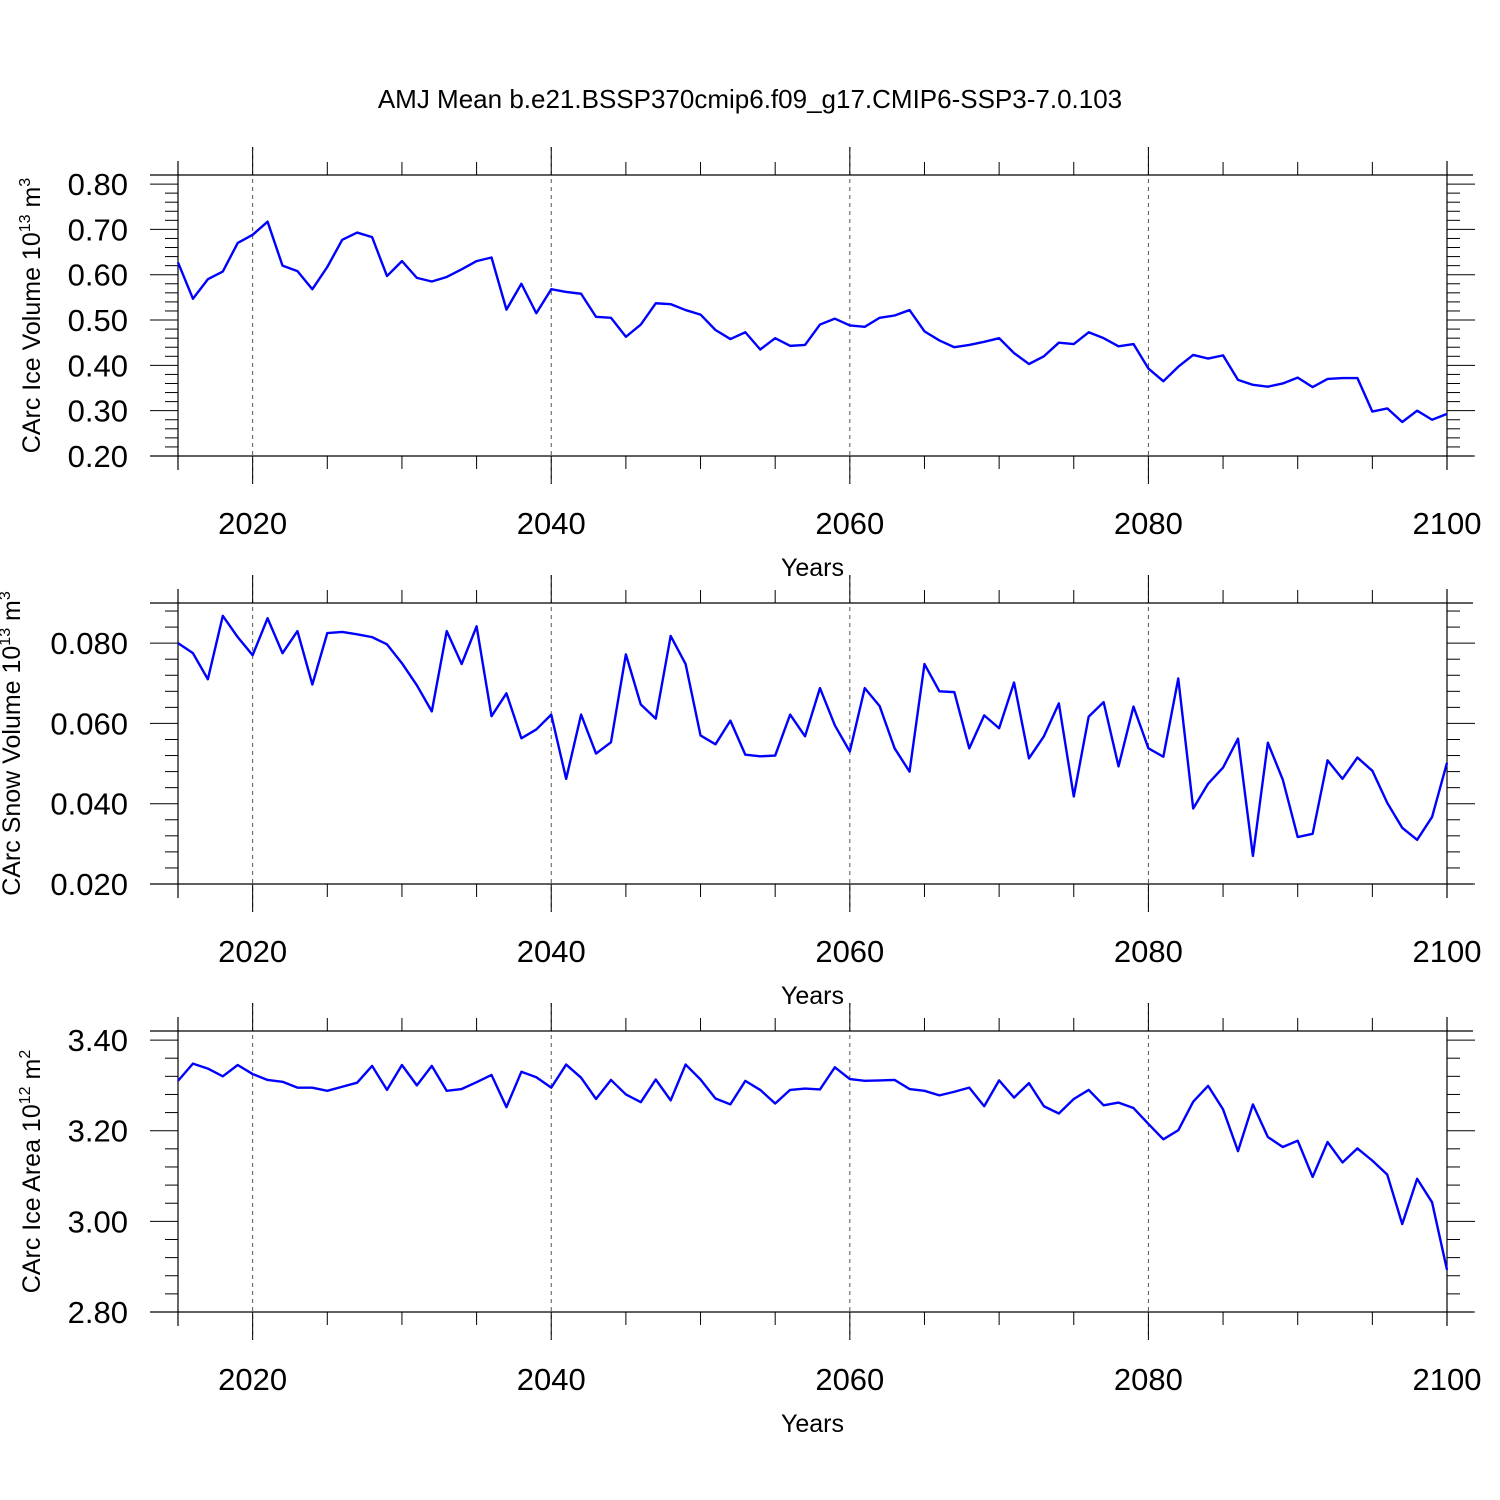 This screenshot has width=1500, height=1500. What do you see at coordinates (98, 320) in the screenshot?
I see `y-tick-label: 0.50` at bounding box center [98, 320].